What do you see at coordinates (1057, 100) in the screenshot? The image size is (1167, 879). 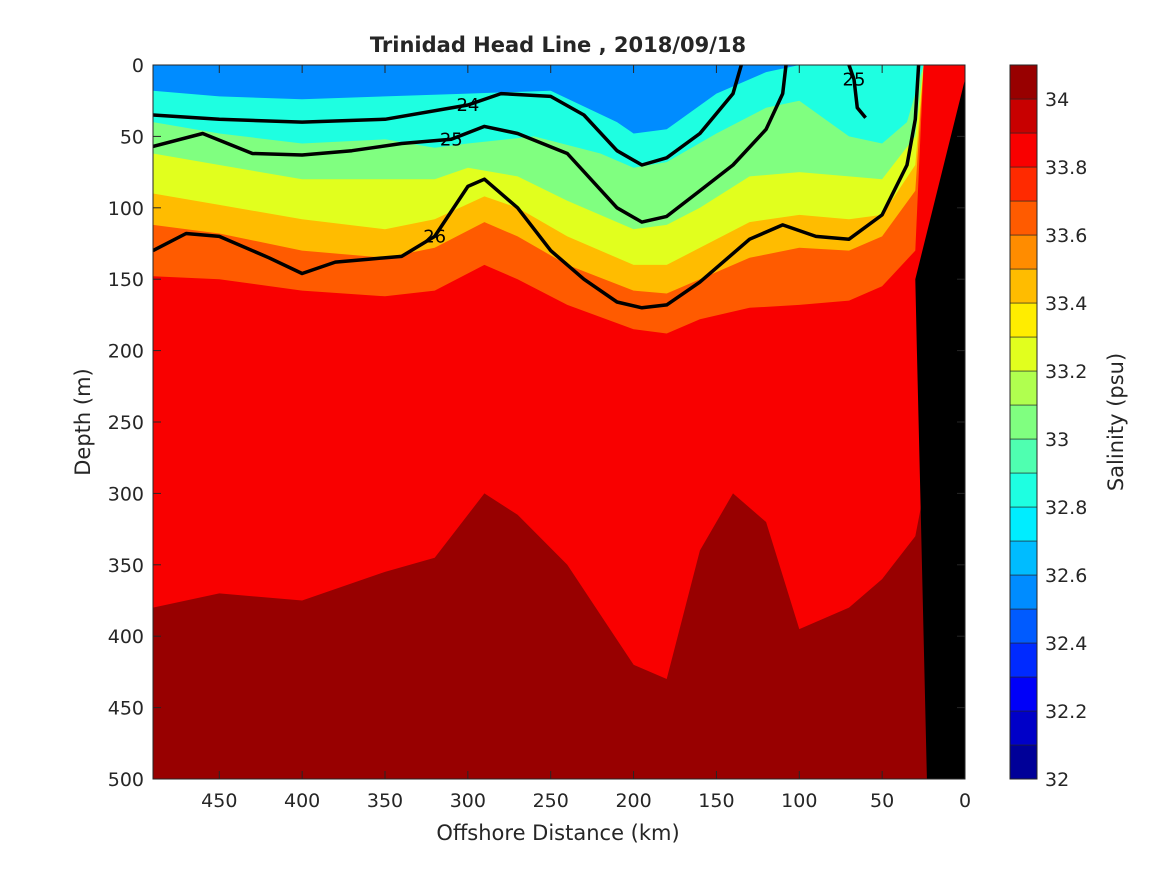 I see `colorbar-tick-label: 34` at bounding box center [1057, 100].